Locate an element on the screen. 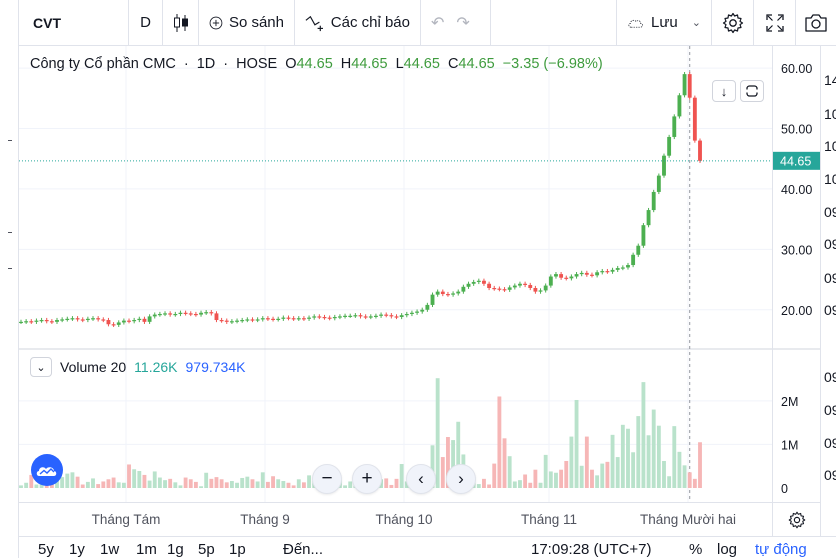  range-1g-button: 1g is located at coordinates (175, 549).